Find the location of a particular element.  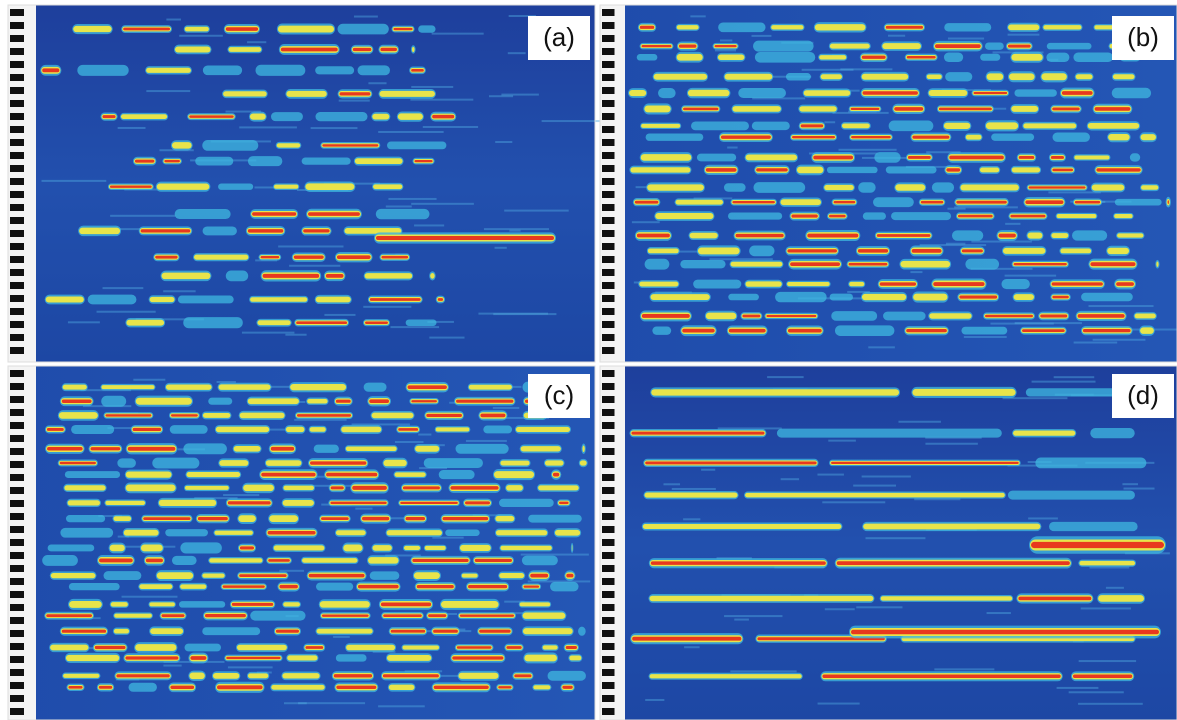

panel-label: (d) is located at coordinates (1143, 395).